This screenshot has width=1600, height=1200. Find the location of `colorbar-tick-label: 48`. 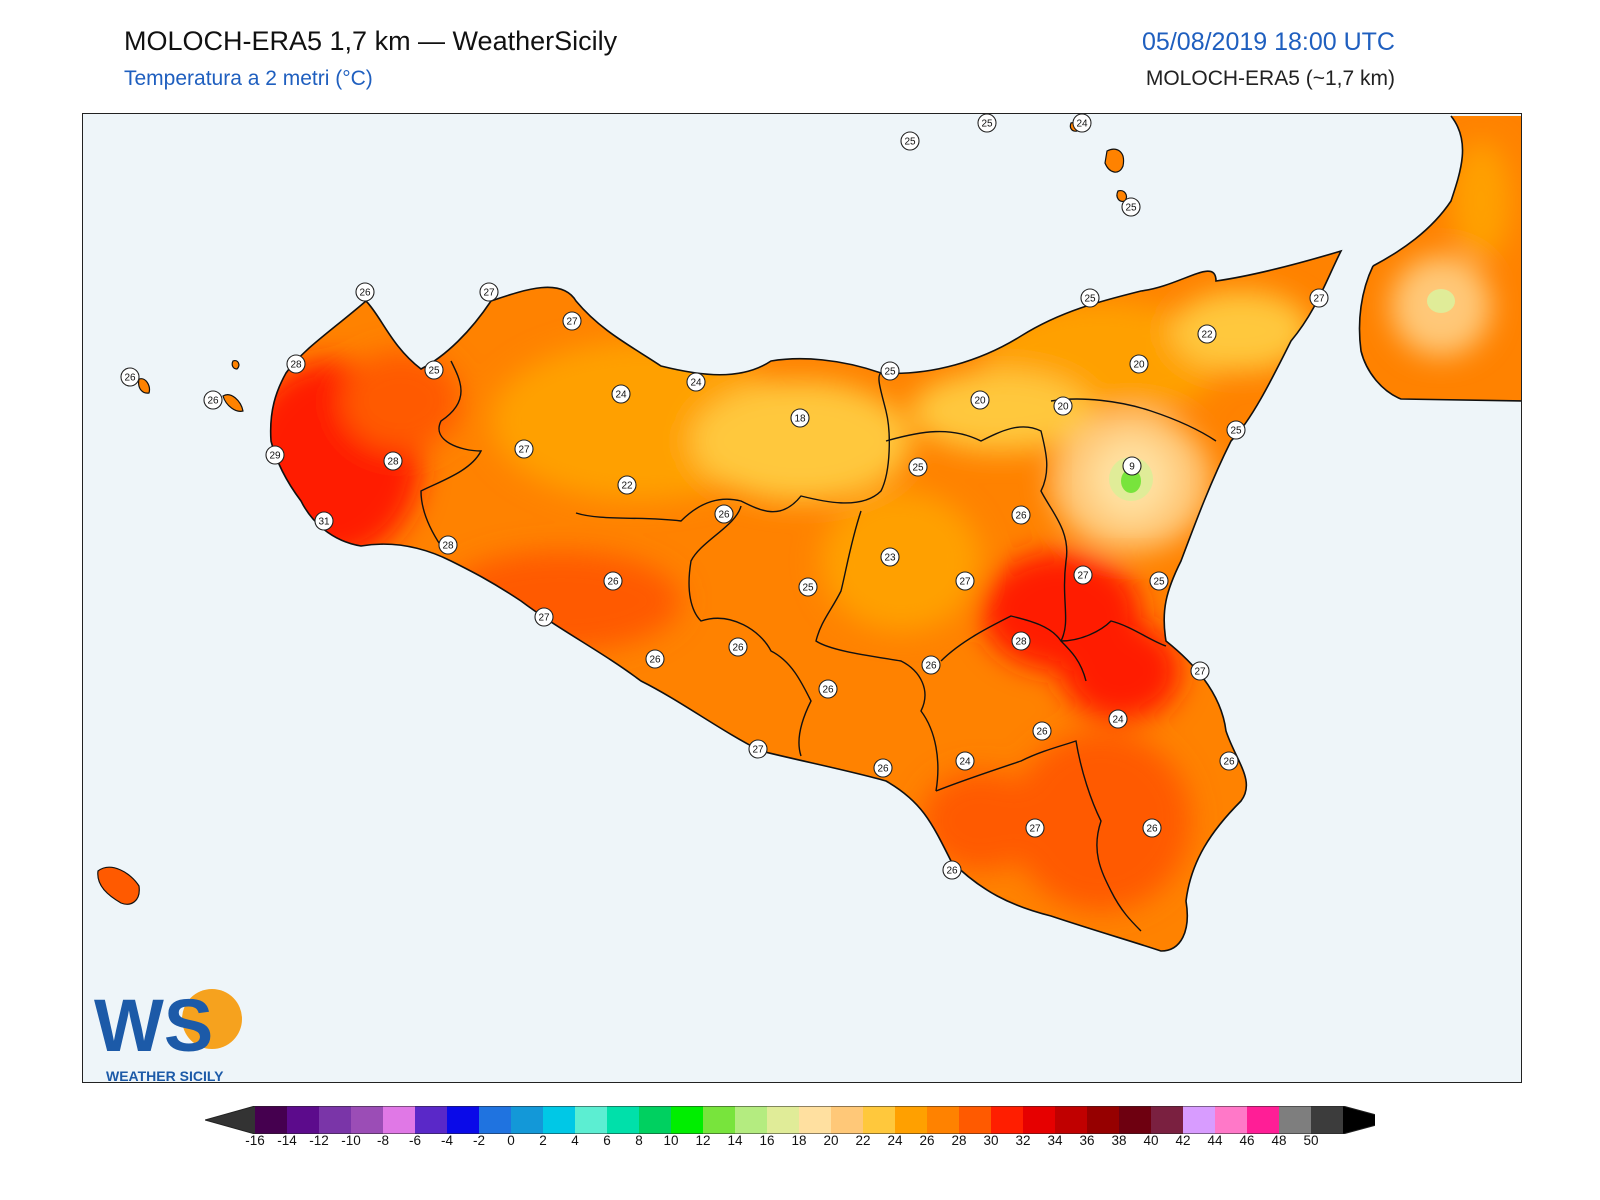

colorbar-tick-label: 48 is located at coordinates (1279, 1140).